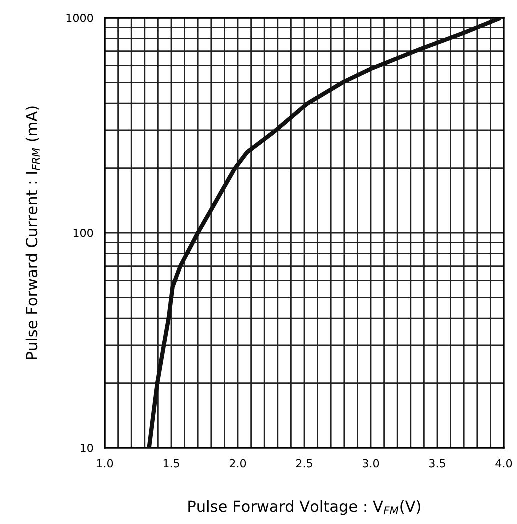 This screenshot has height=524, width=517. What do you see at coordinates (304, 463) in the screenshot?
I see `x-tick-label: 2.5` at bounding box center [304, 463].